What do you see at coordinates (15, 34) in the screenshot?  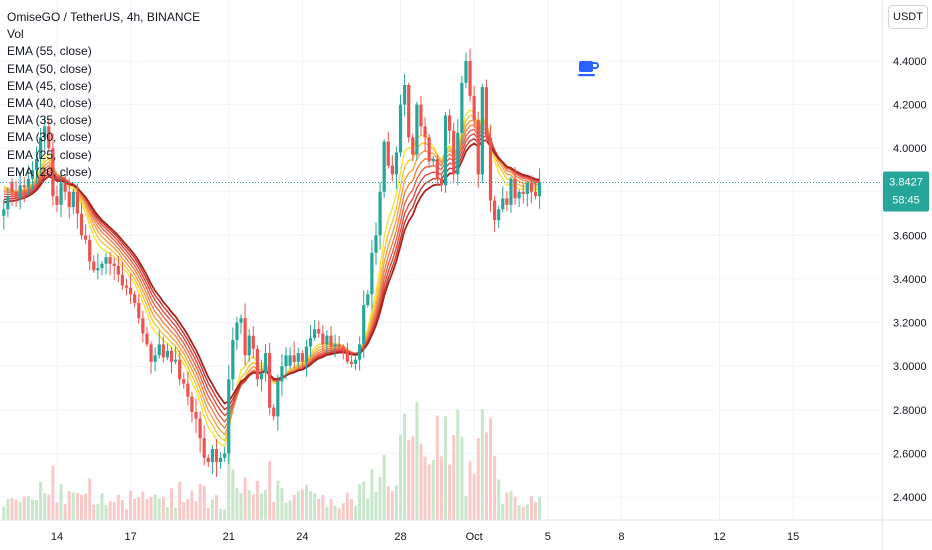 I see `indicator-vol: Vol` at bounding box center [15, 34].